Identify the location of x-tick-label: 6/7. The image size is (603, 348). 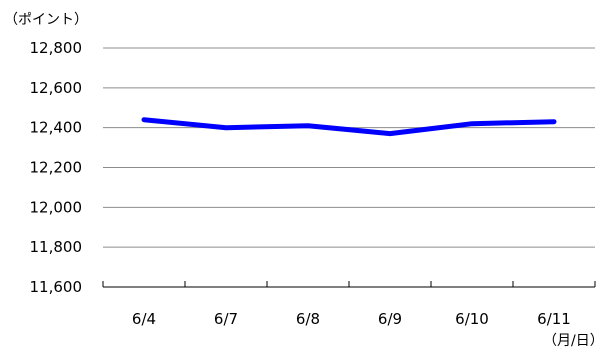
(226, 319).